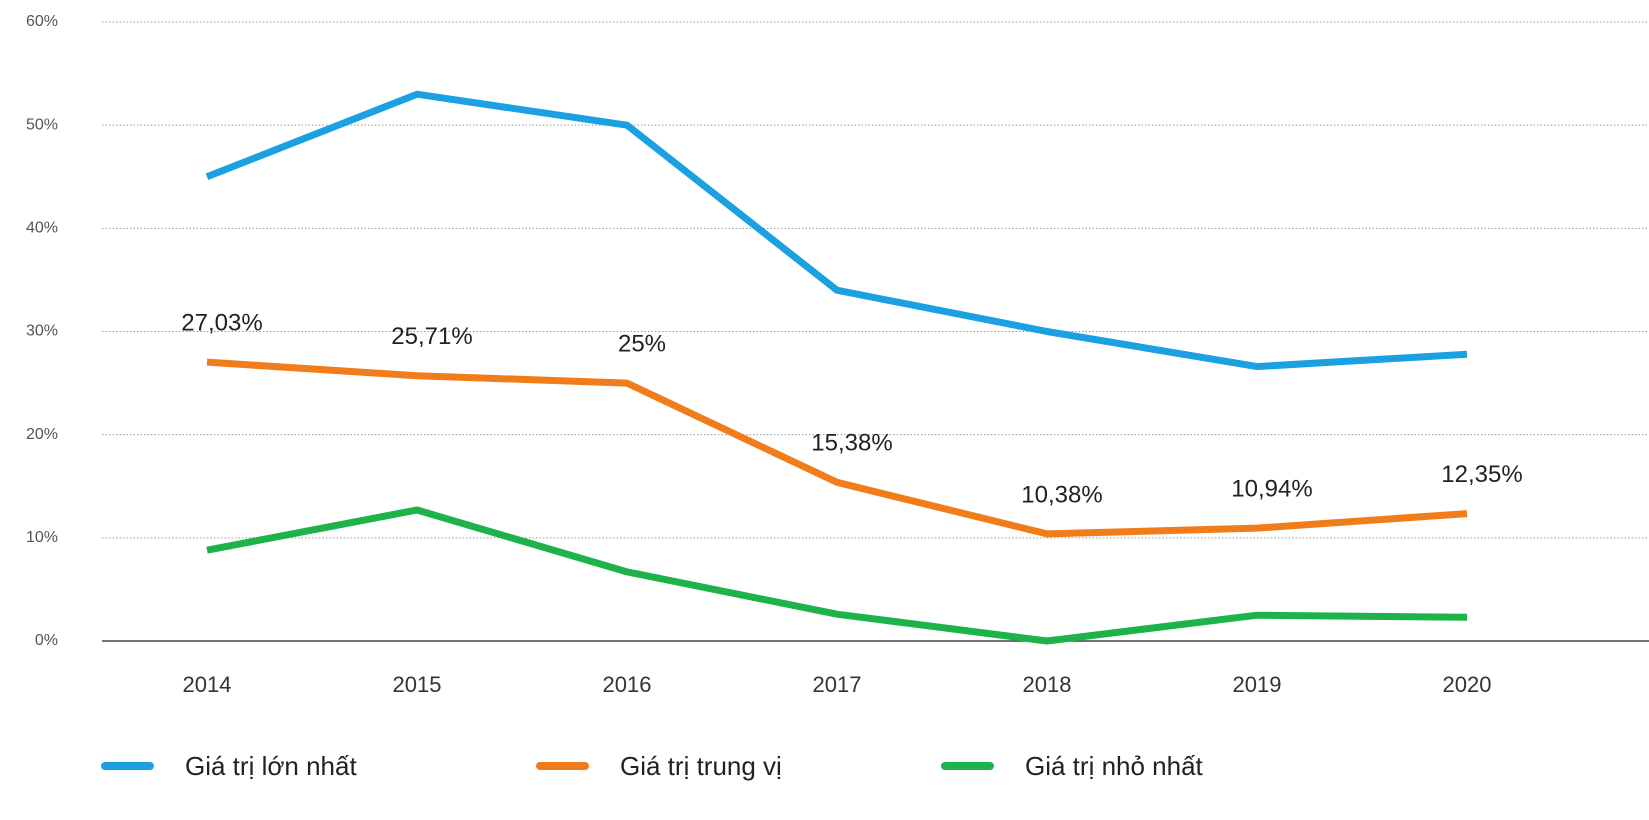 This screenshot has height=820, width=1649. Describe the element at coordinates (42, 434) in the screenshot. I see `y-tick-label: 20%` at that location.